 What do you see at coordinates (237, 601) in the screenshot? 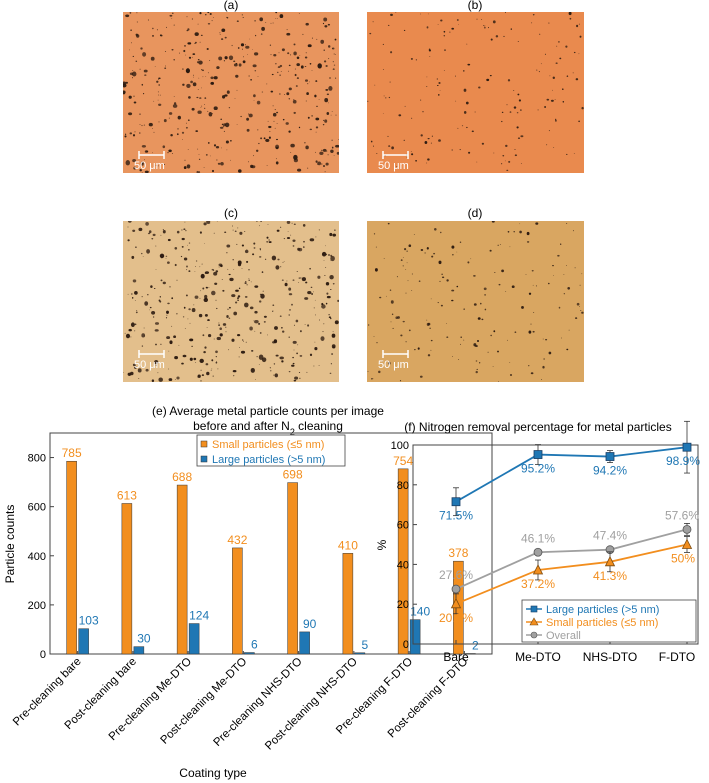
I see `bar-small-particles` at bounding box center [237, 601].